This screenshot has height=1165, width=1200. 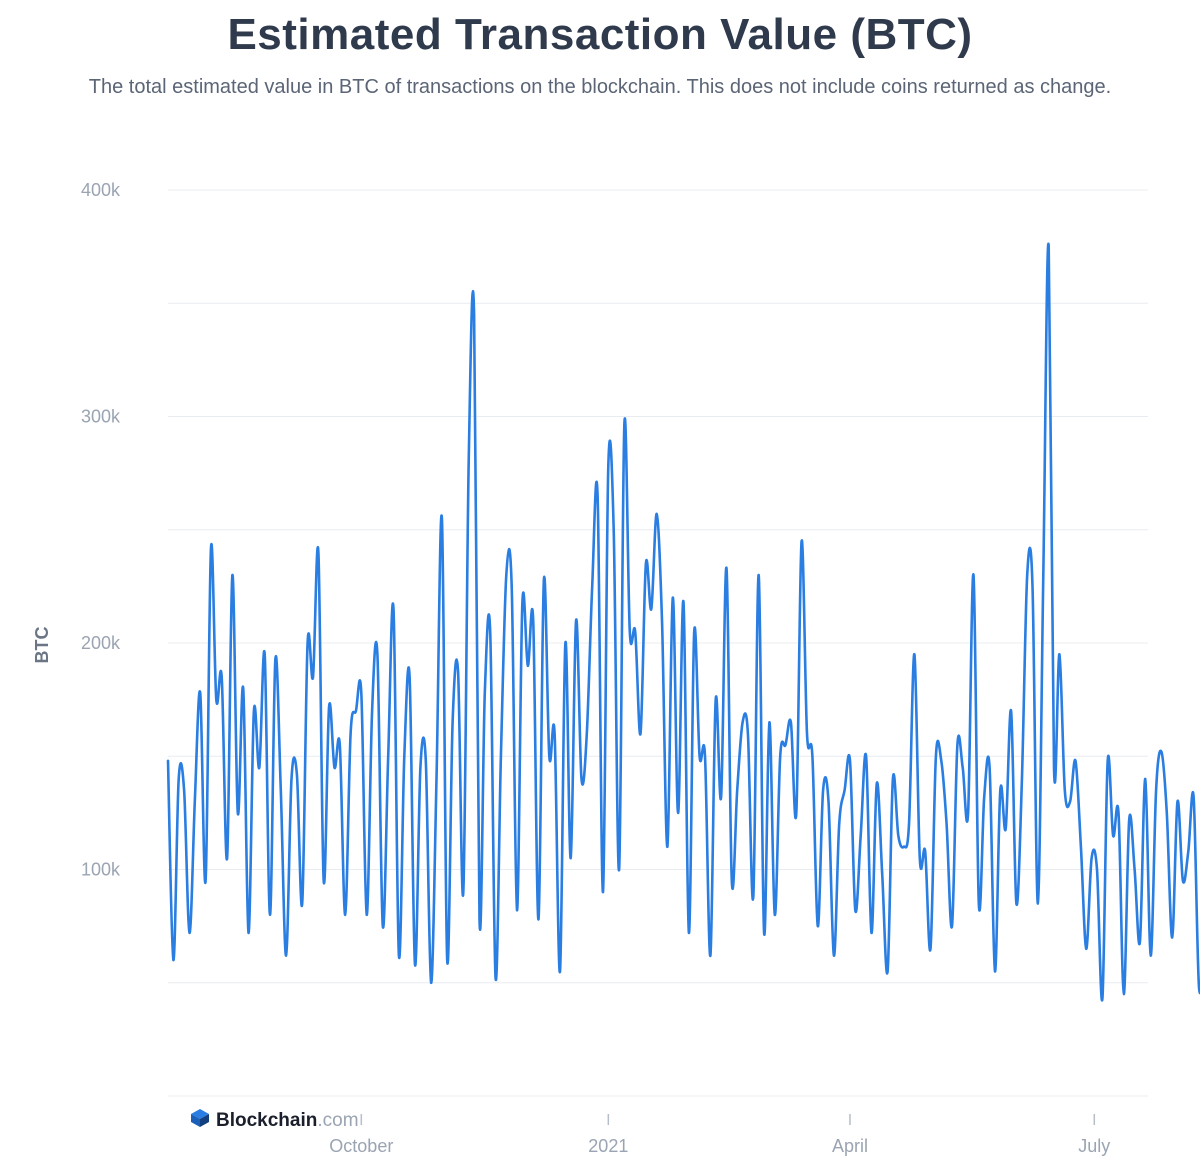 I want to click on y-axis-label: BTC, so click(x=42, y=645).